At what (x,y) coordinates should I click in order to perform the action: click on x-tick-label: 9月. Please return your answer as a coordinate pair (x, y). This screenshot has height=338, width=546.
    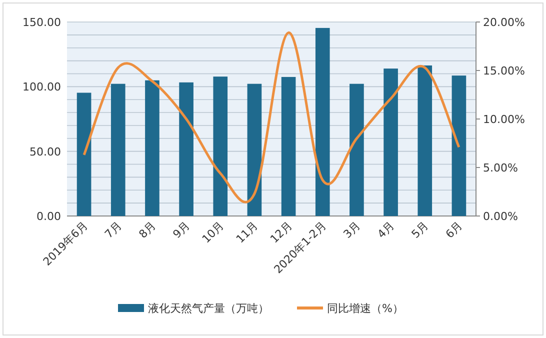
    Looking at the image, I should click on (181, 229).